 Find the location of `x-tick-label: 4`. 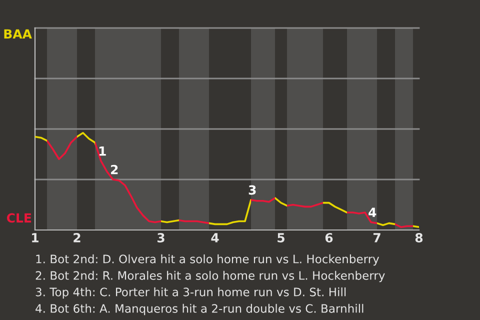

x-tick-label: 4 is located at coordinates (215, 237).